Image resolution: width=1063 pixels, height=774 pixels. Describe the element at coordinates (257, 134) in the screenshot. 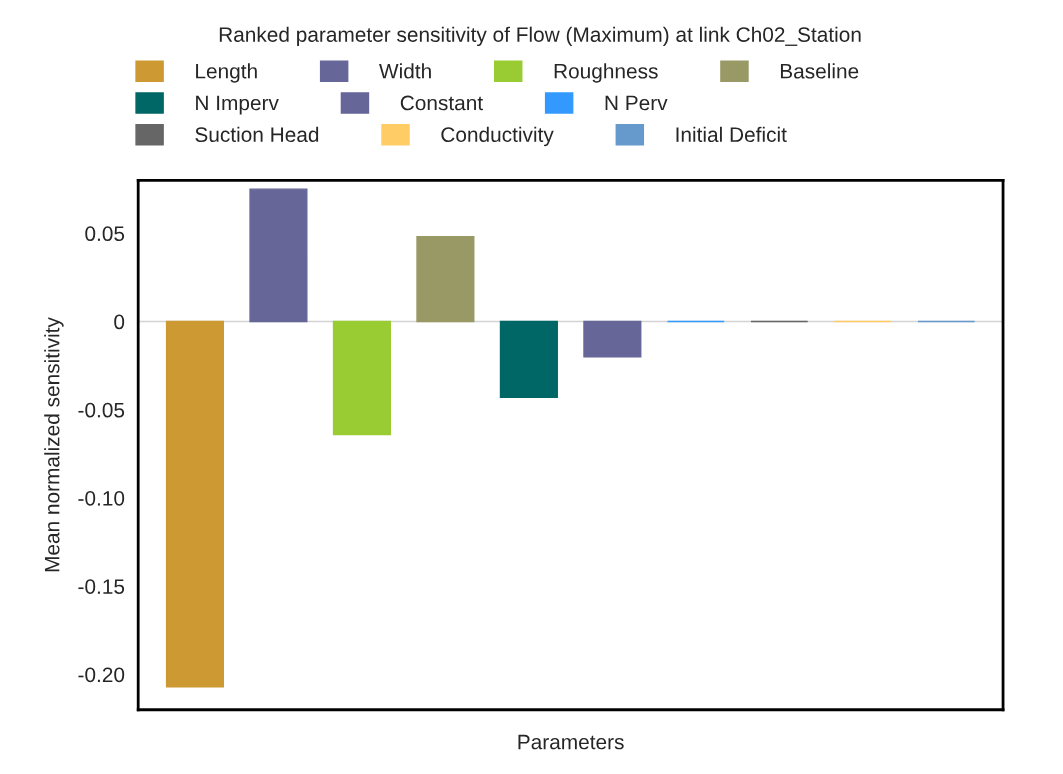

I see `legend-label: Suction Head` at that location.